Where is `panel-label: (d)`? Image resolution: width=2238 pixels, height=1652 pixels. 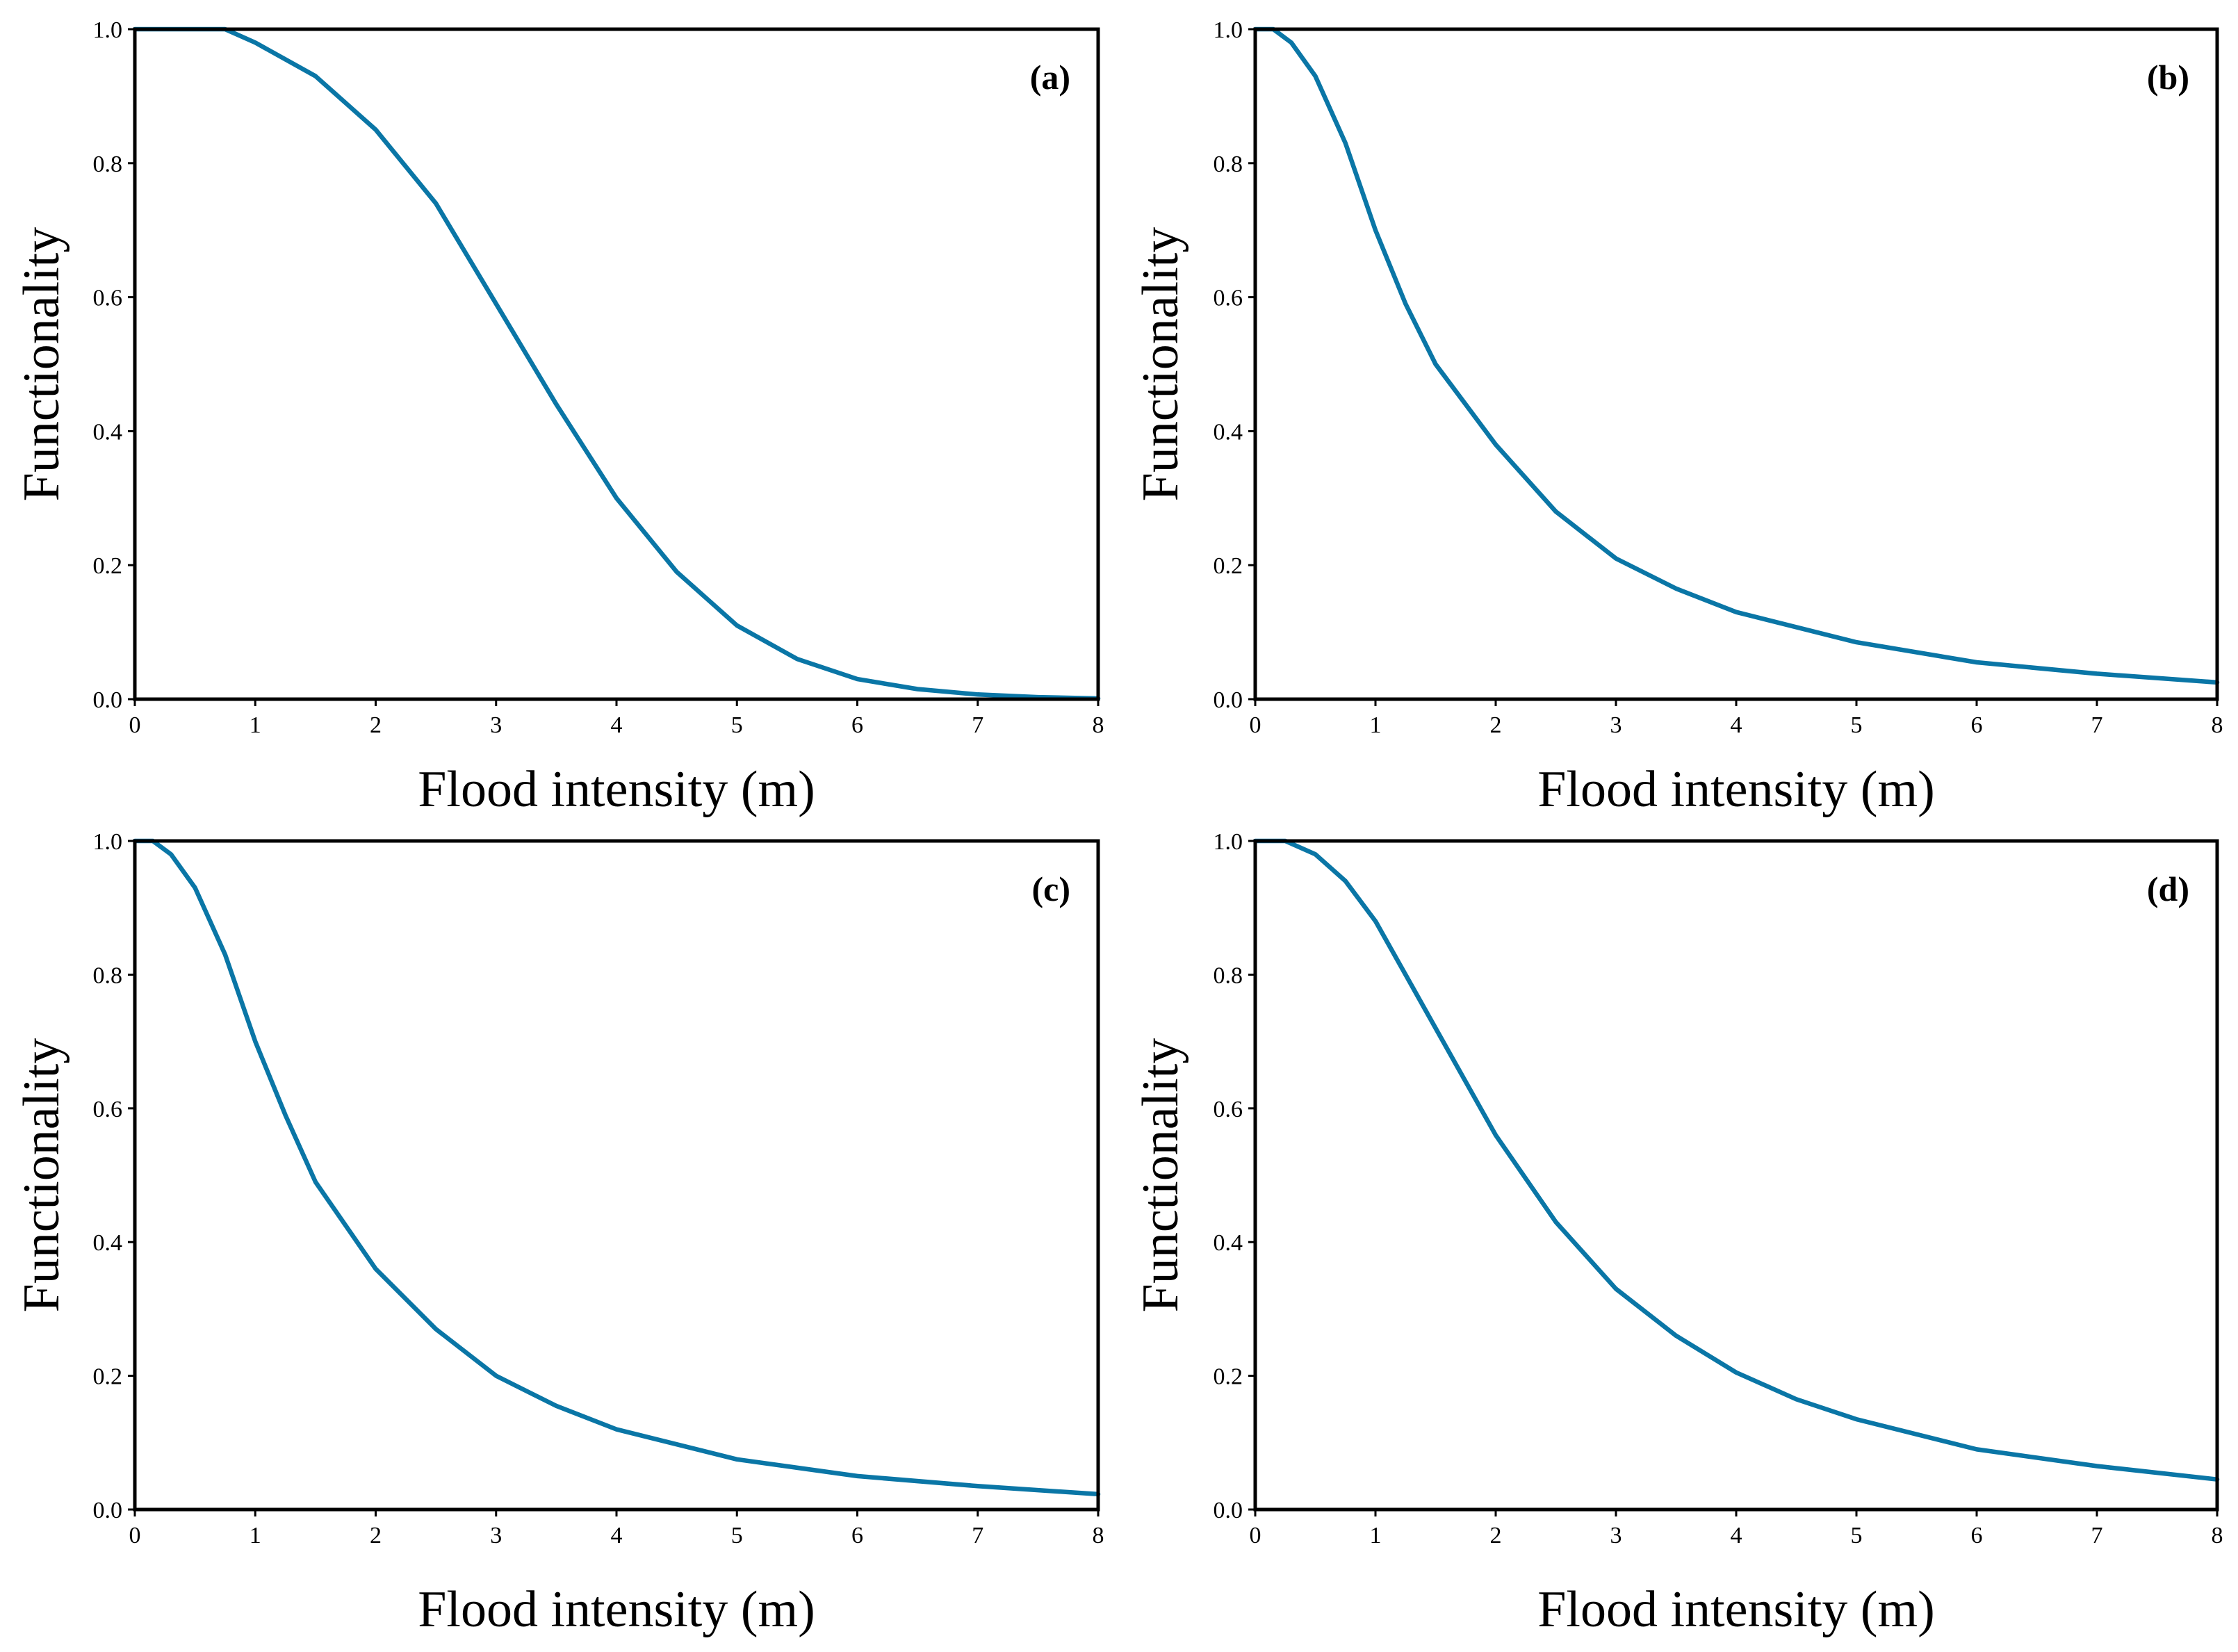 panel-label: (d) is located at coordinates (2168, 888).